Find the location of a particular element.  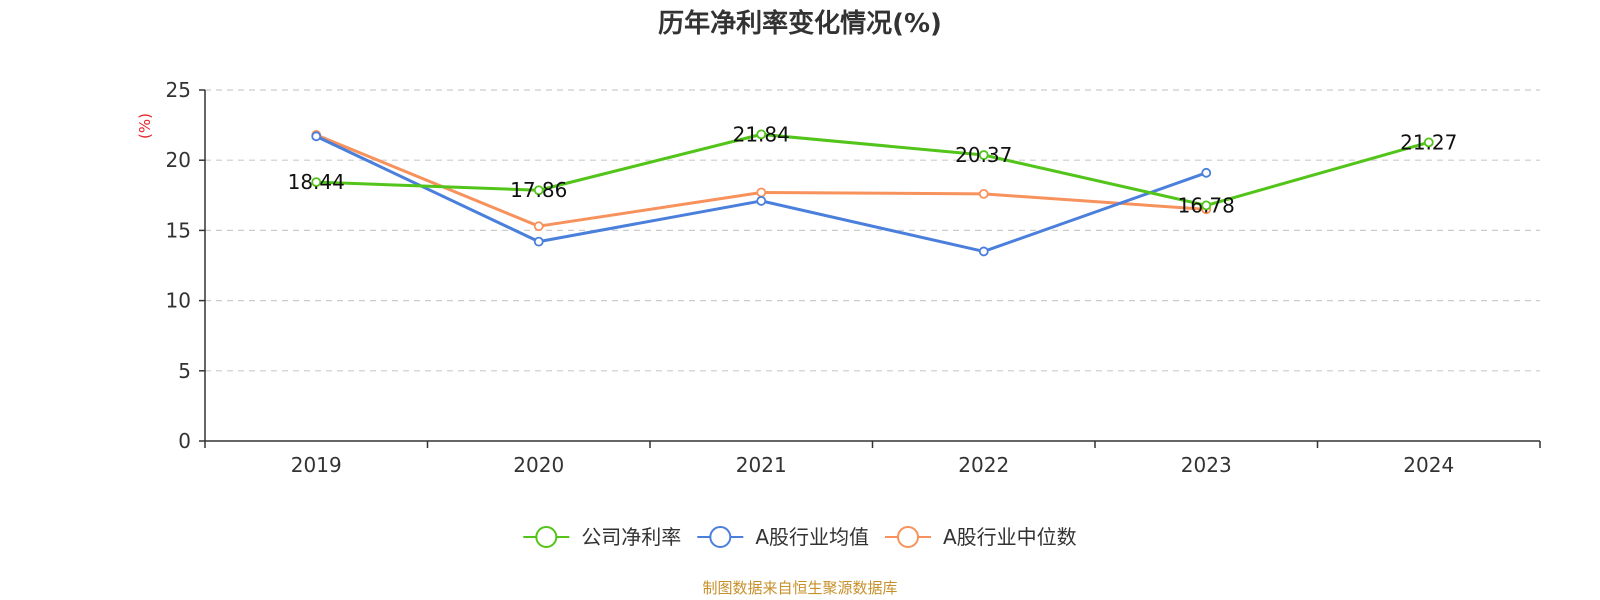

x-tick-label: 2024 is located at coordinates (1428, 465).